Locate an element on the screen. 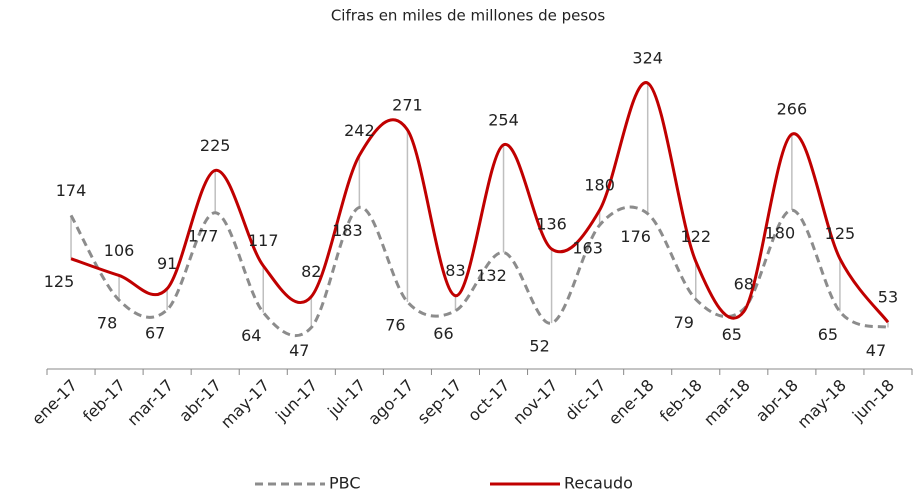 This screenshot has width=915, height=496. legend-label: Recaudo is located at coordinates (598, 483).